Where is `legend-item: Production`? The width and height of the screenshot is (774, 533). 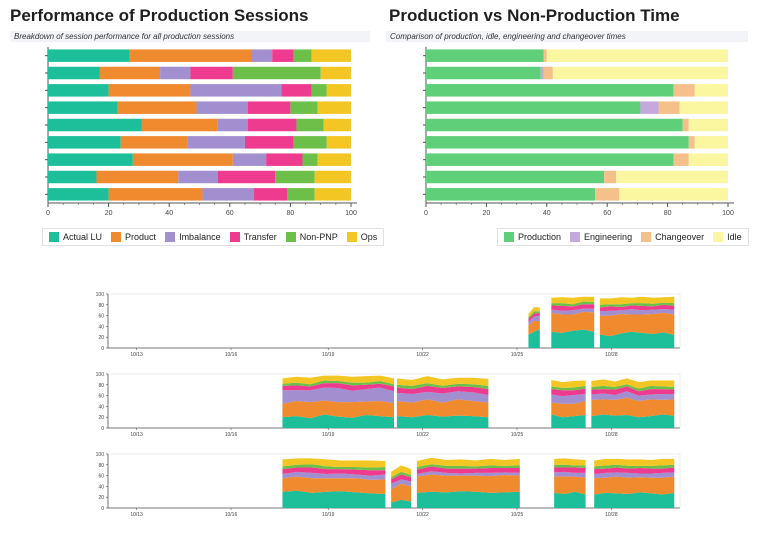
legend-item: Production is located at coordinates (532, 237).